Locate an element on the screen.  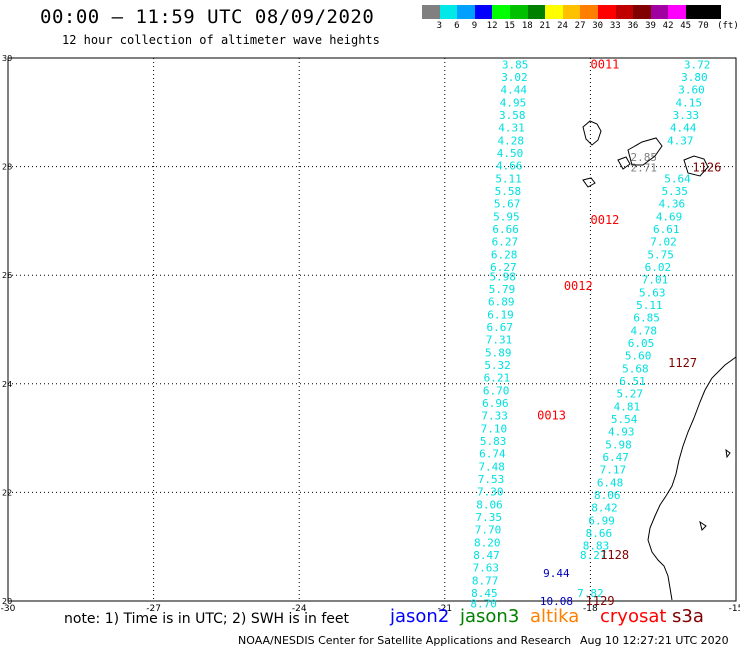
swh-value: 8.45 is located at coordinates (484, 593).